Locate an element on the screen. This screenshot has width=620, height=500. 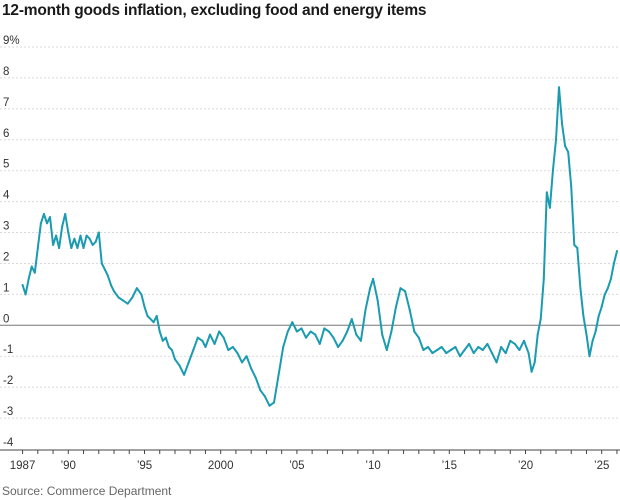
x-tick-label: ’05 is located at coordinates (296, 466).